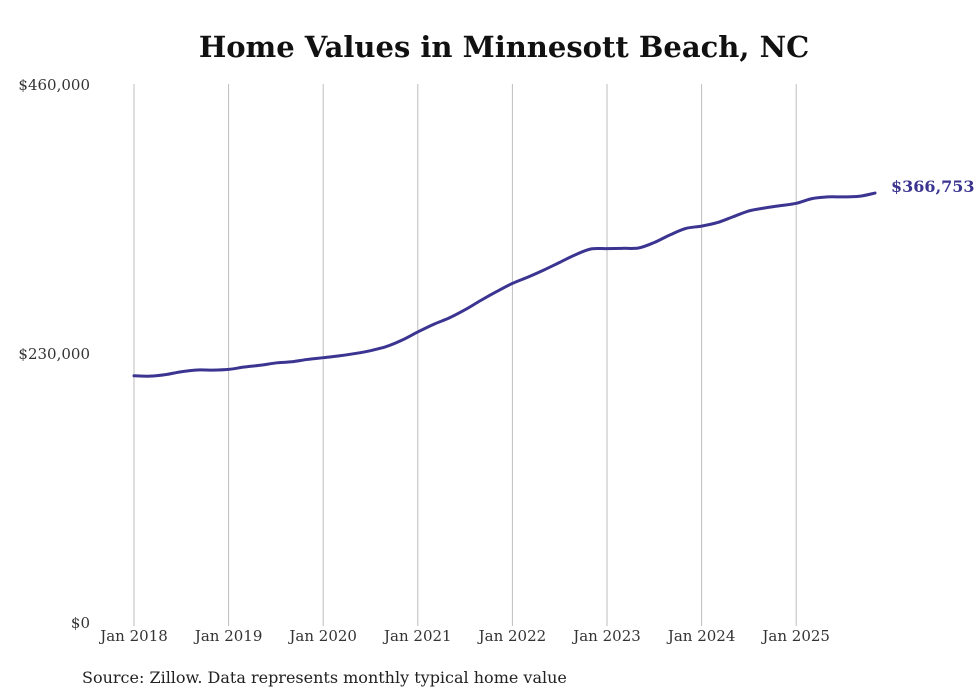 This screenshot has height=699, width=980. Describe the element at coordinates (512, 636) in the screenshot. I see `x-tick-label: Jan 2022` at that location.